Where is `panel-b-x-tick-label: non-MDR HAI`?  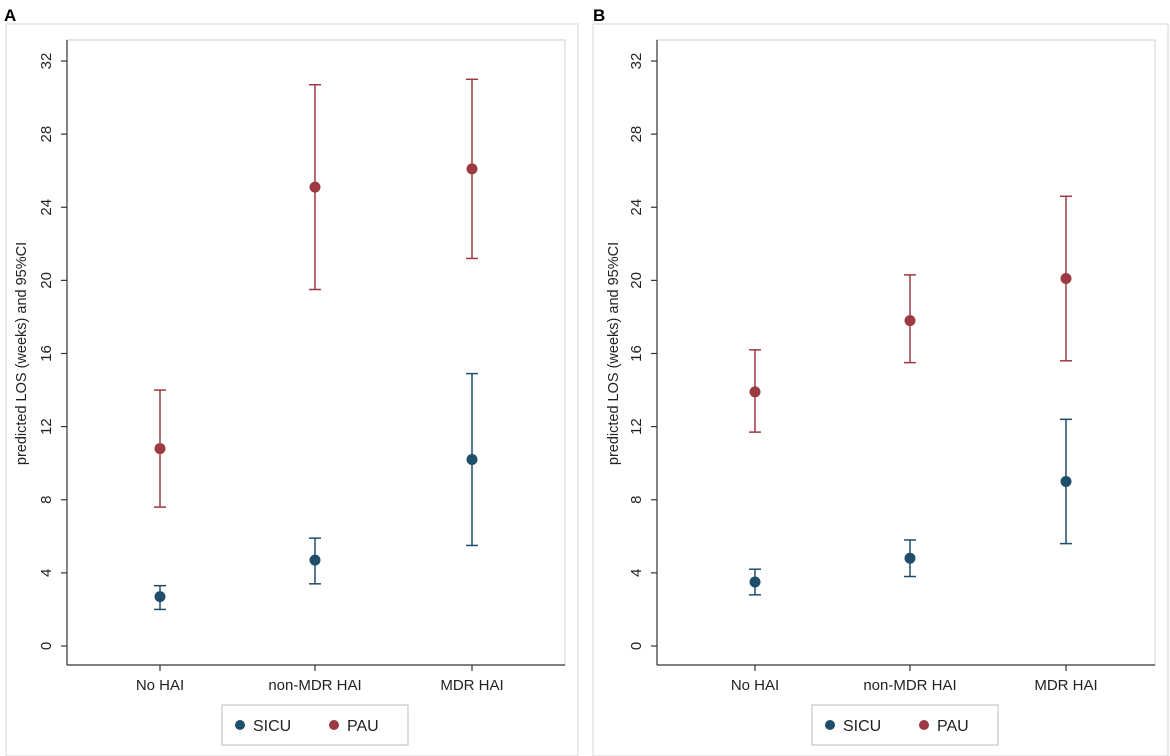
panel-b-x-tick-label: non-MDR HAI is located at coordinates (909, 685).